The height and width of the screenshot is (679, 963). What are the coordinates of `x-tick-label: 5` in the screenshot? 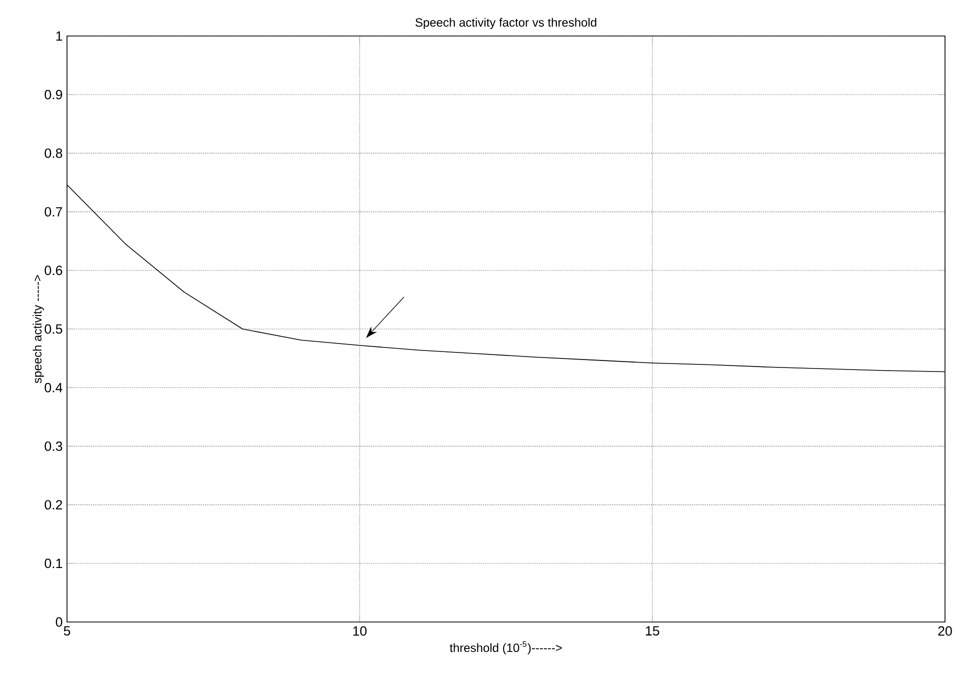 It's located at (67, 631).